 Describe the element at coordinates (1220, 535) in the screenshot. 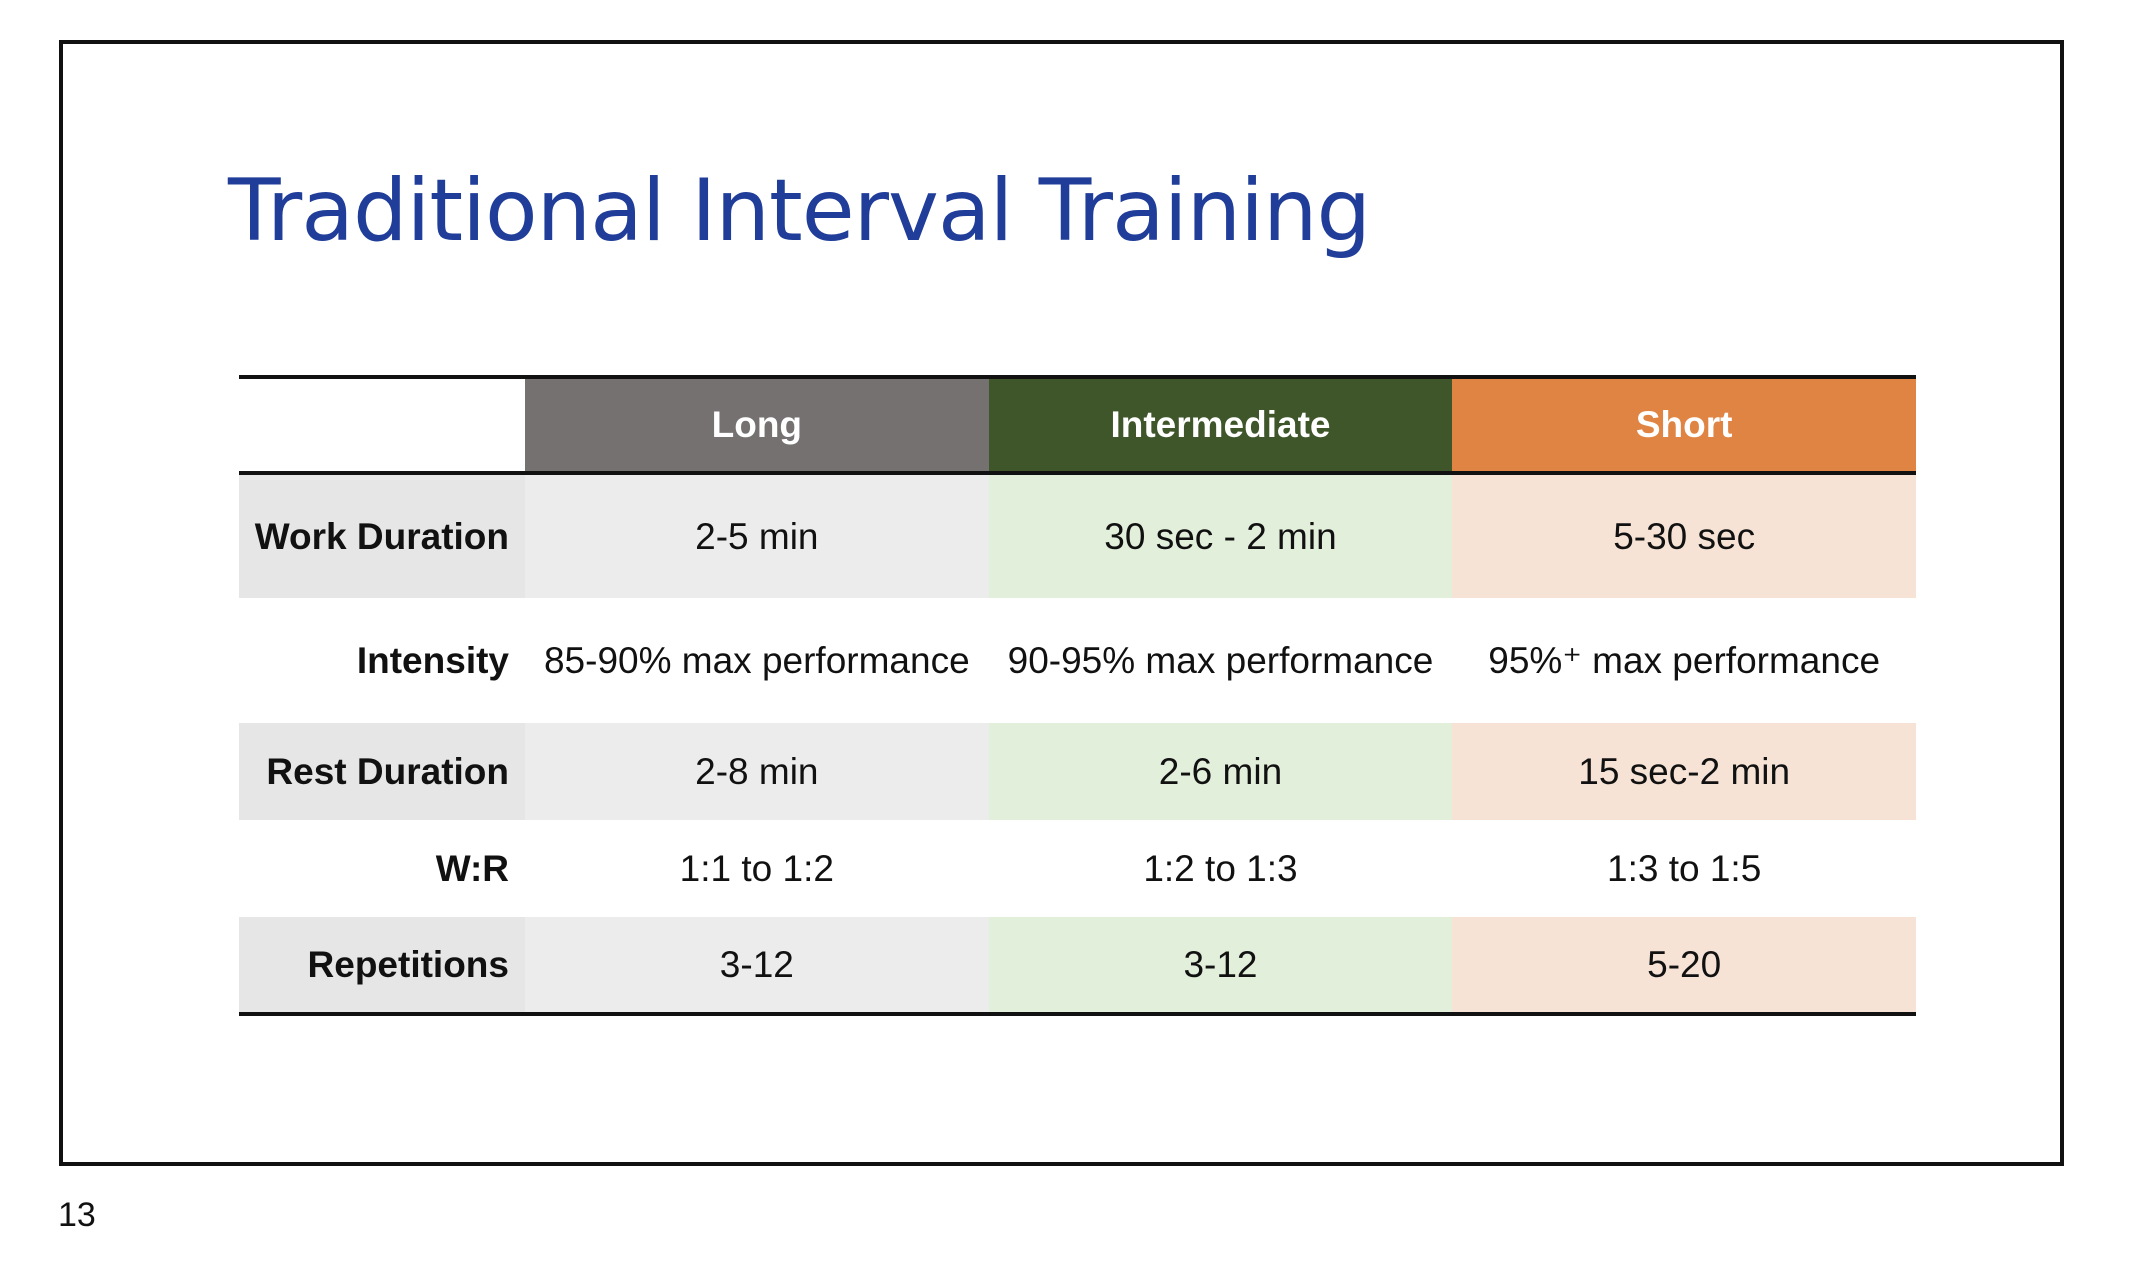

I see `cell-work-duration-intermediate: 30 sec - 2 min` at that location.